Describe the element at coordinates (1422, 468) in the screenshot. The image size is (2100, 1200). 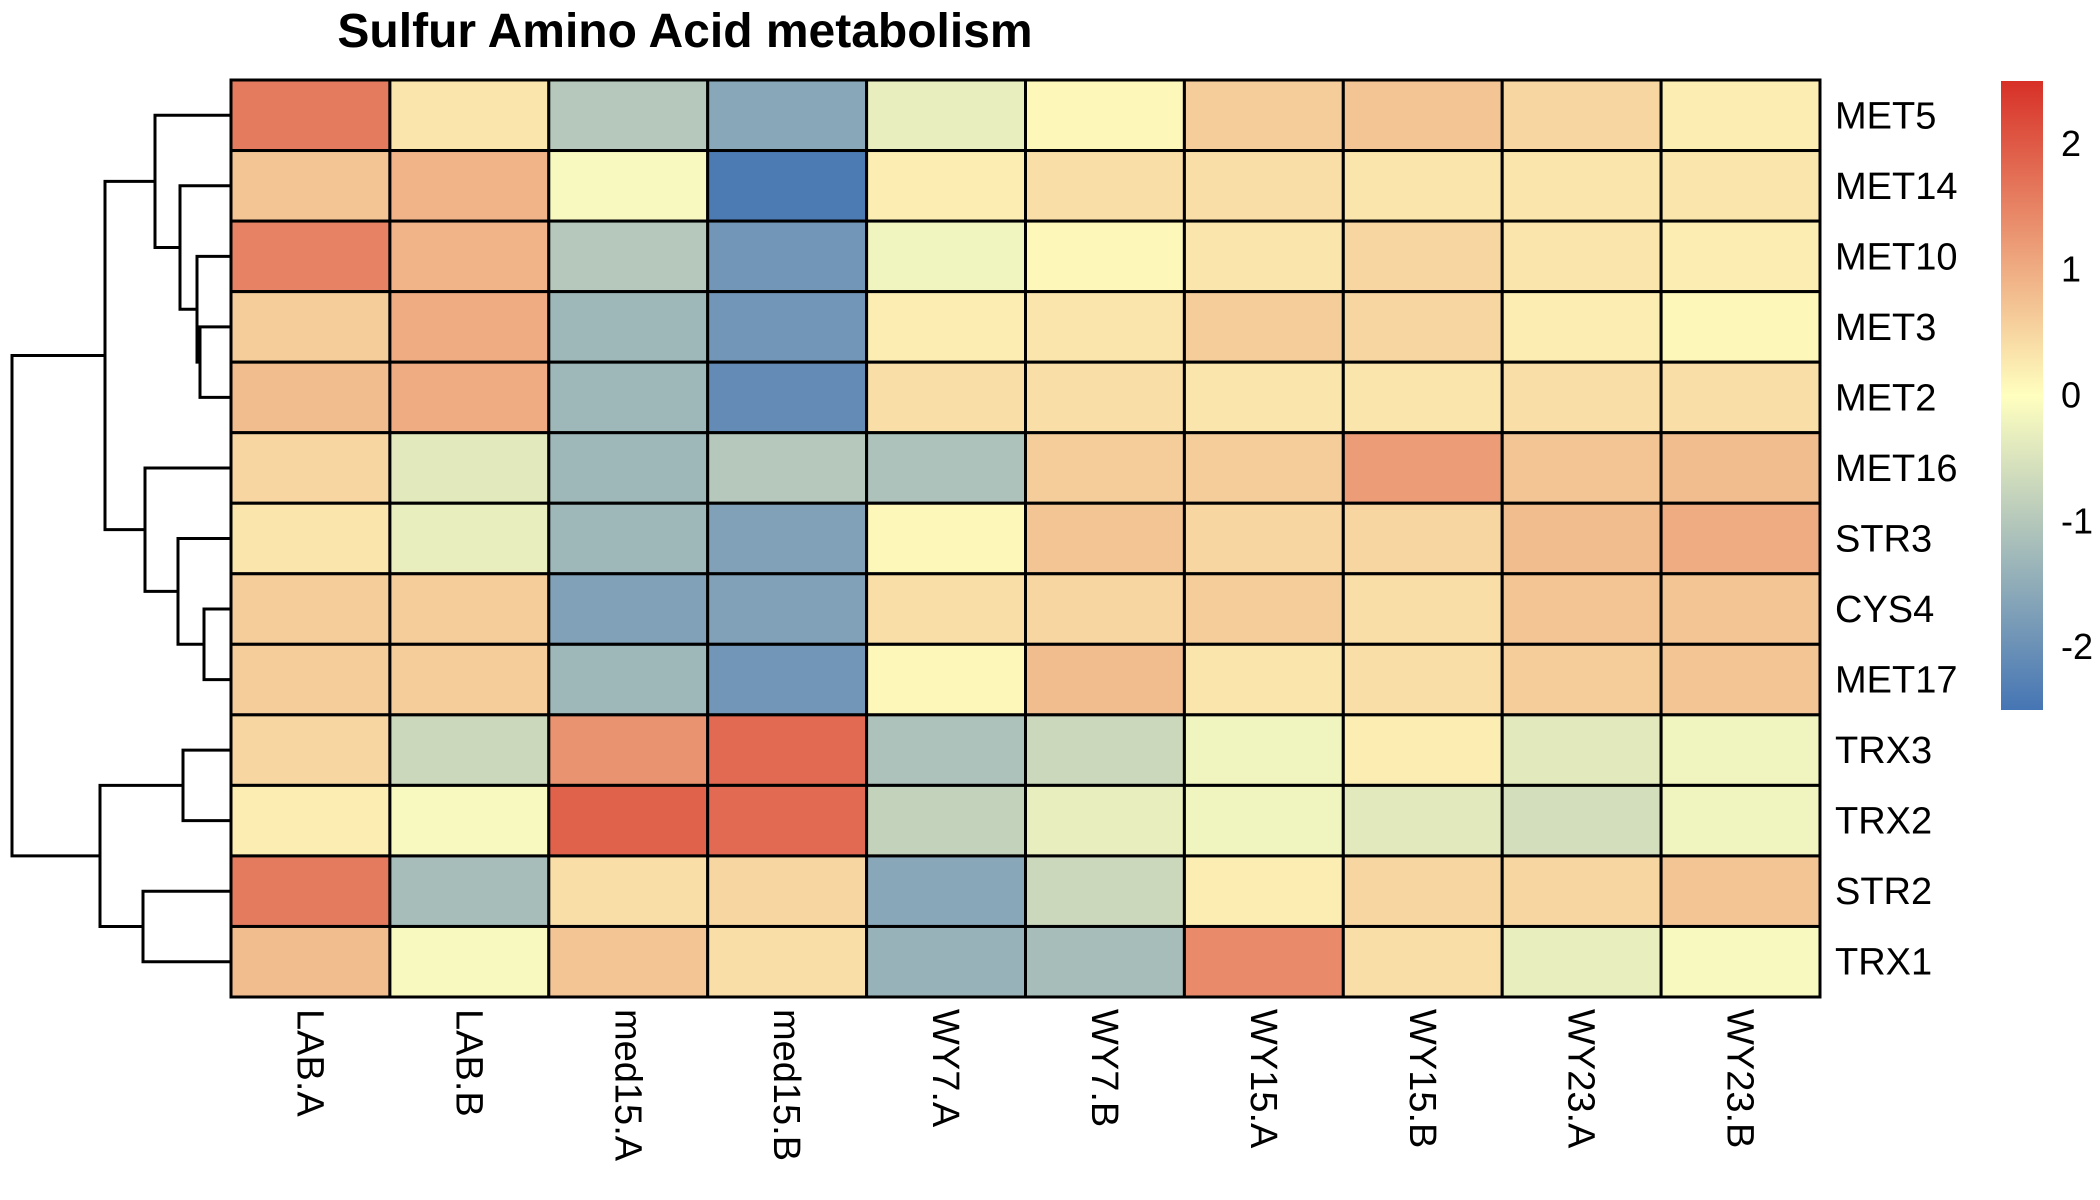
I see `heatmap-cell-met16-wy15-b` at that location.